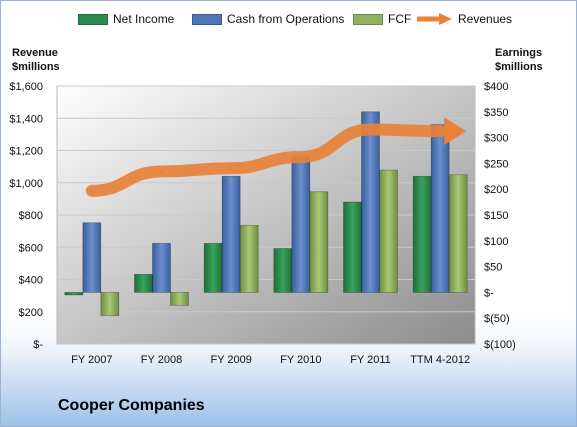 This screenshot has width=577, height=427. Describe the element at coordinates (91, 360) in the screenshot. I see `x-tick-label: FY 2007` at that location.